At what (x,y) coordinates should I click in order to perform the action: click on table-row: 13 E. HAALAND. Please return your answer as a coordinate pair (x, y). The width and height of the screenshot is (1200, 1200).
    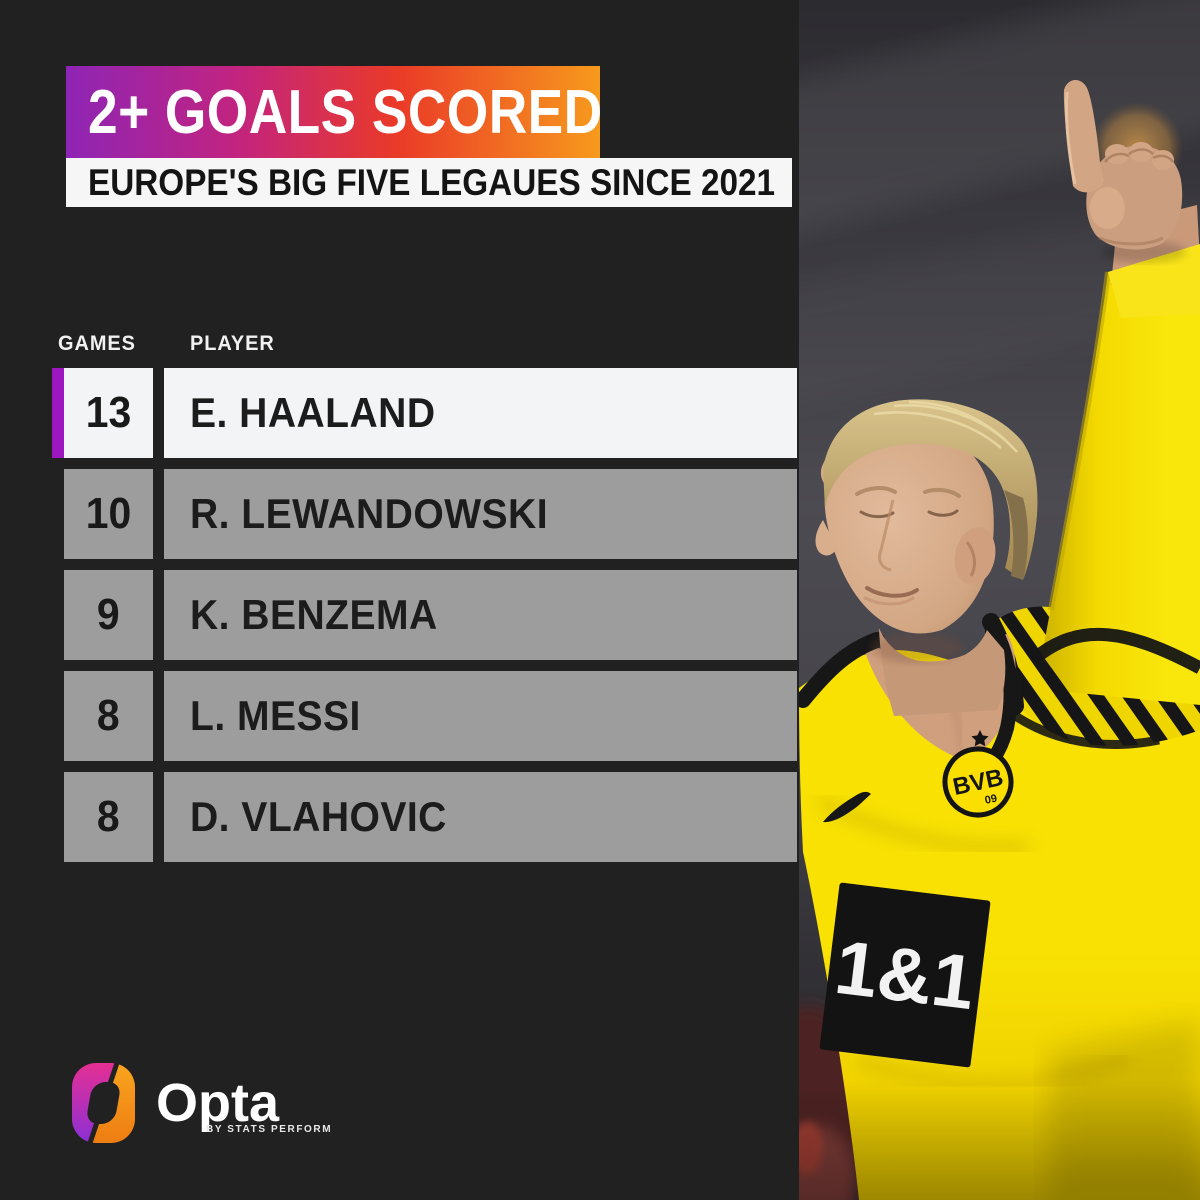
    Looking at the image, I should click on (424, 413).